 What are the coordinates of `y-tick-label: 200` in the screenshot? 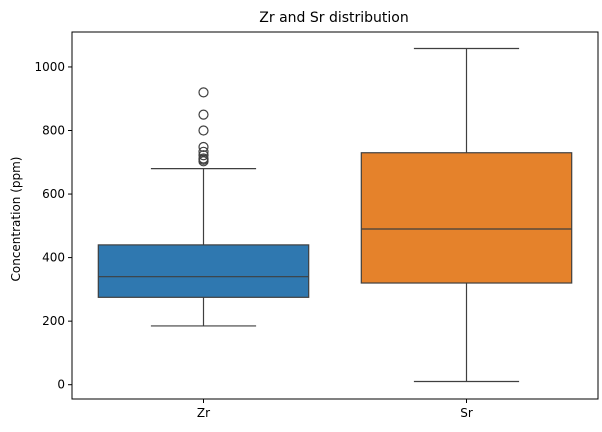 It's located at (53, 321).